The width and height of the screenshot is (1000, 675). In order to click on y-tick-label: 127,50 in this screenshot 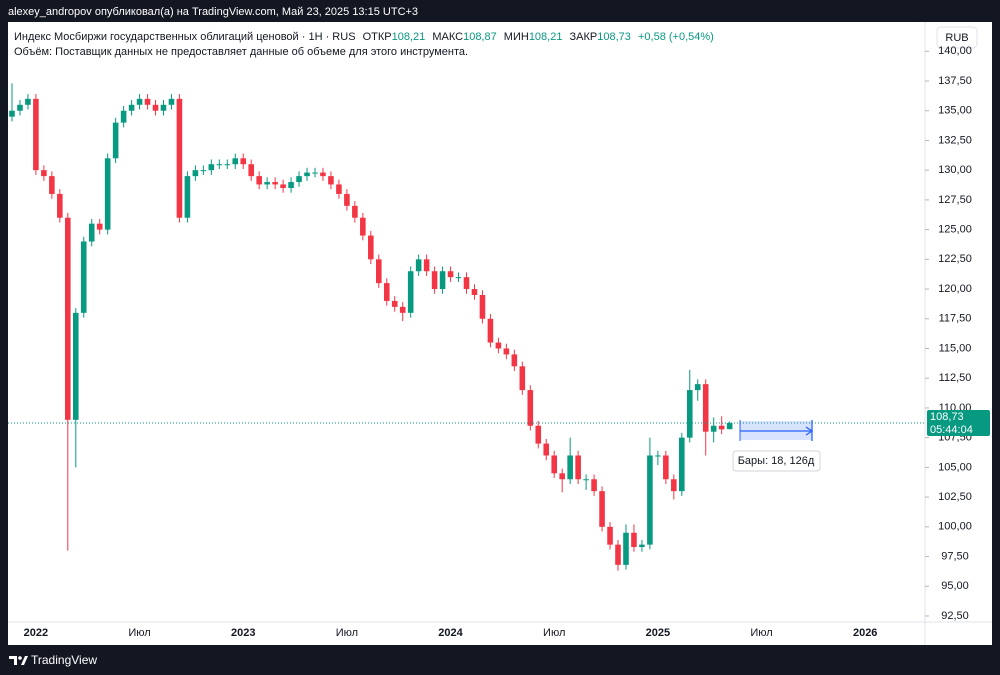, I will do `click(955, 200)`.